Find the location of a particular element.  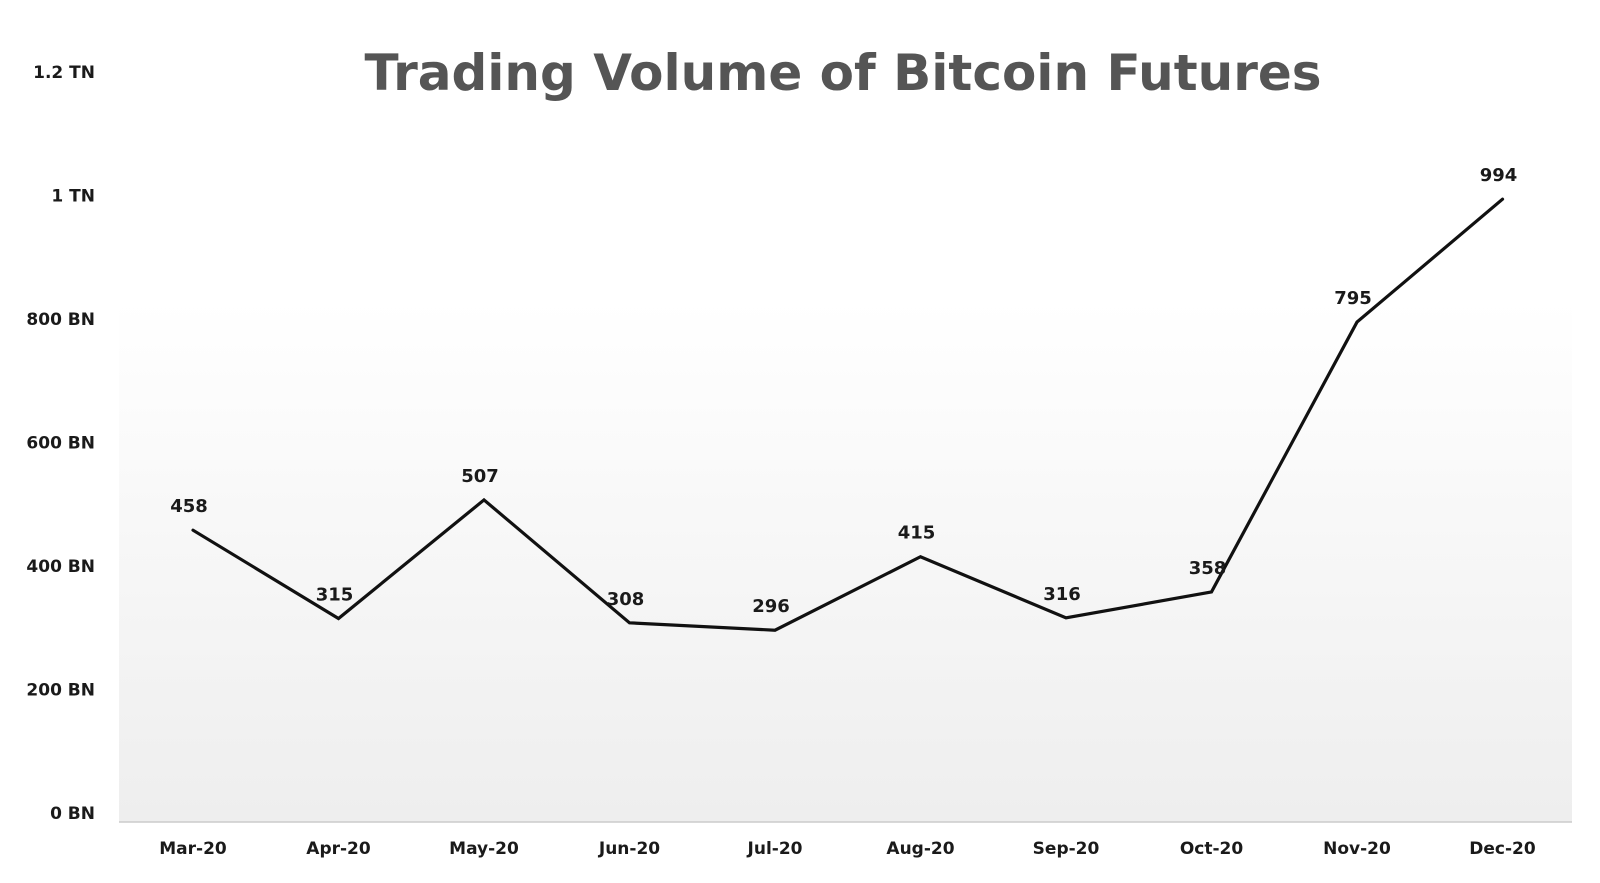

y-axis: 0 BN 200 BN 400 BN 600 BN 800 BN 1 TN 1.2 TN is located at coordinates (60, 443).